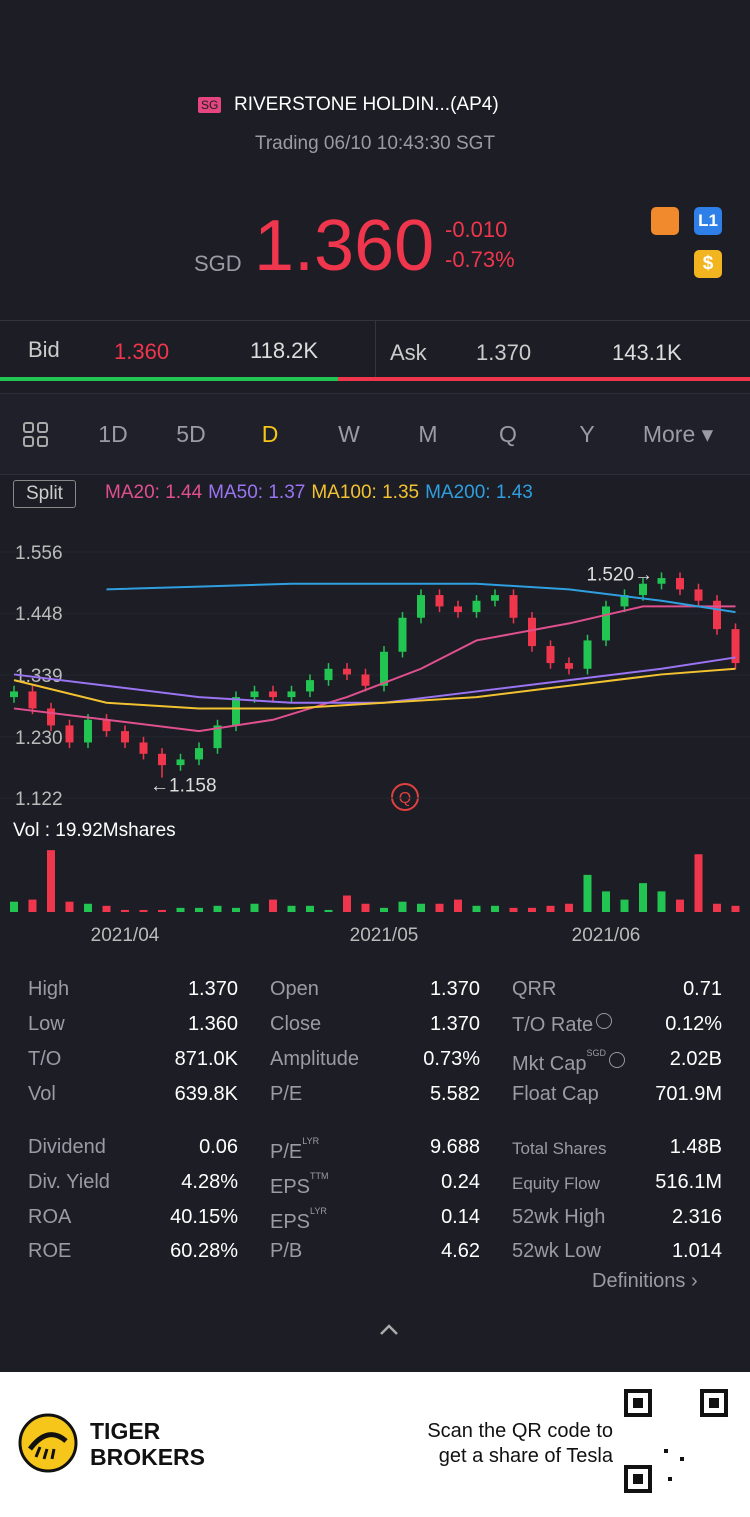 The width and height of the screenshot is (750, 1517). I want to click on stat-label: ROE, so click(49, 1251).